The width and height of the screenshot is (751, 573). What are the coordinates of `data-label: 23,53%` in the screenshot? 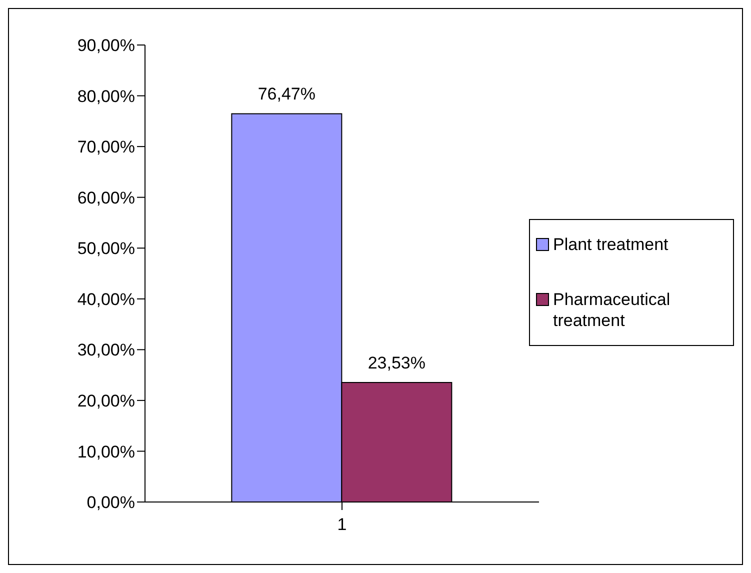 It's located at (397, 363).